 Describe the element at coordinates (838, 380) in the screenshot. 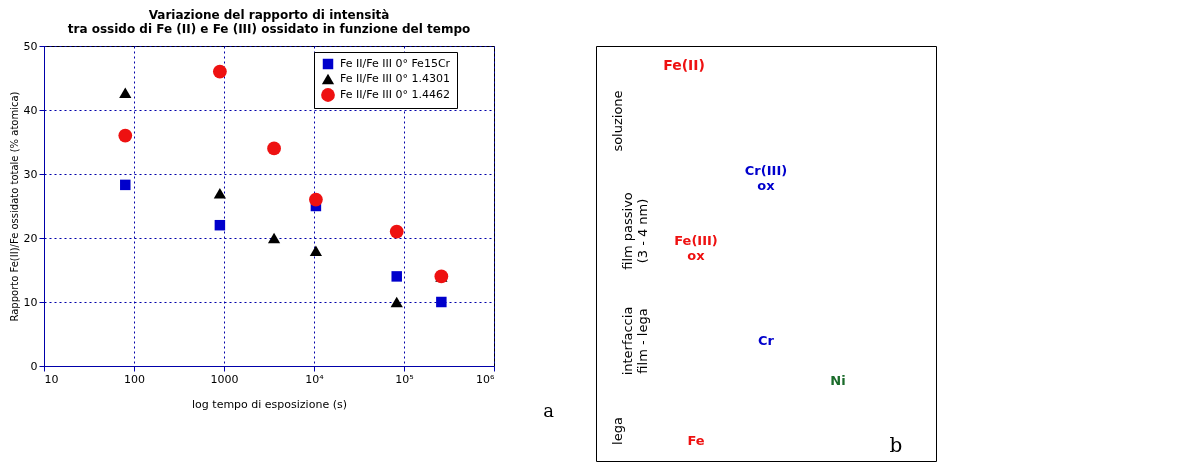

I see `text: Ni` at that location.